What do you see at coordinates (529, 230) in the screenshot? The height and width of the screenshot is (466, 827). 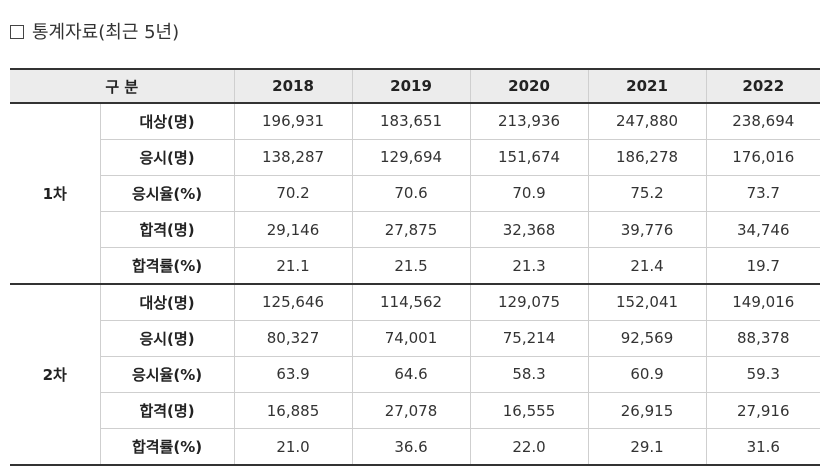 I see `table-cell: 32,368` at bounding box center [529, 230].